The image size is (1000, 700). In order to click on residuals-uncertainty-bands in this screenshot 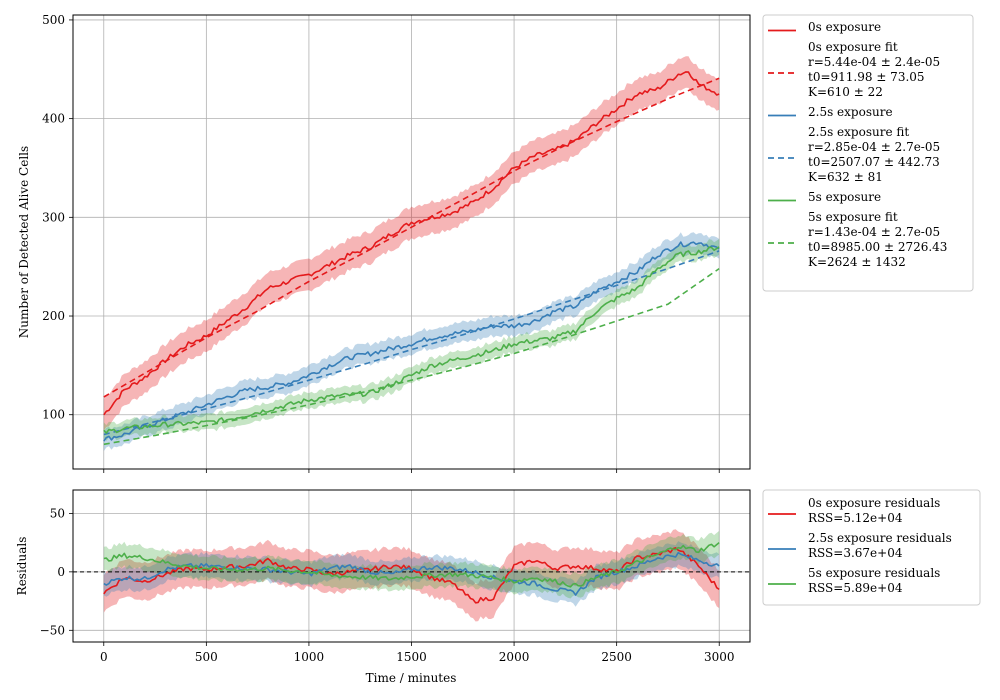, I will do `click(411, 575)`.